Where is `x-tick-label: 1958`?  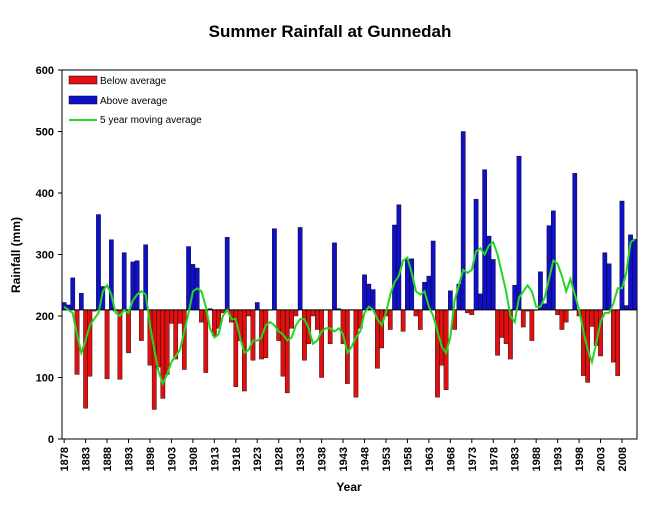
x-tick-label: 1958 is located at coordinates (408, 459).